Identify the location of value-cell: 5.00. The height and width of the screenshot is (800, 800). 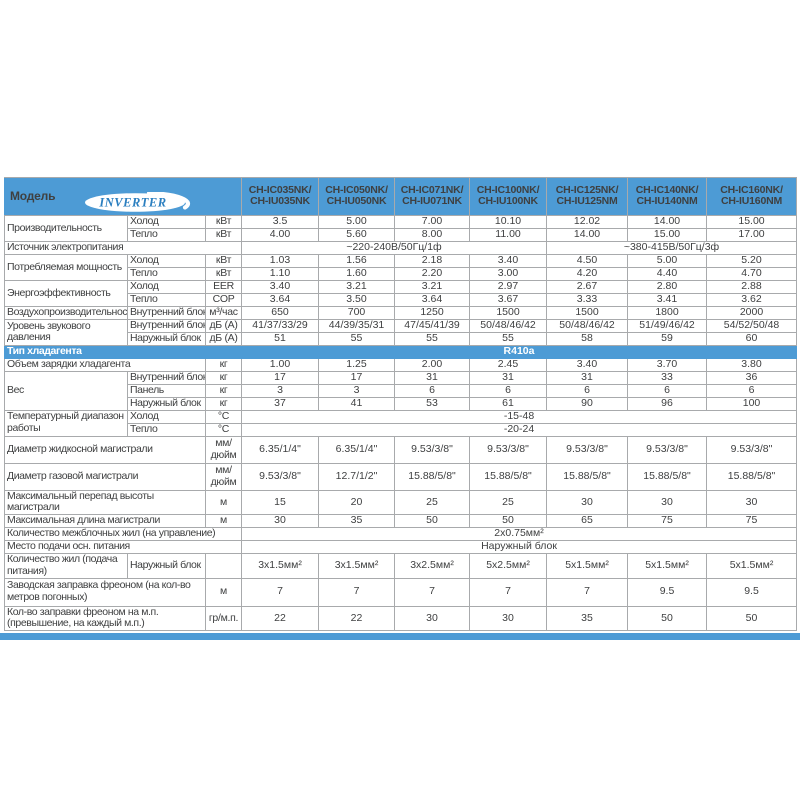
(357, 221).